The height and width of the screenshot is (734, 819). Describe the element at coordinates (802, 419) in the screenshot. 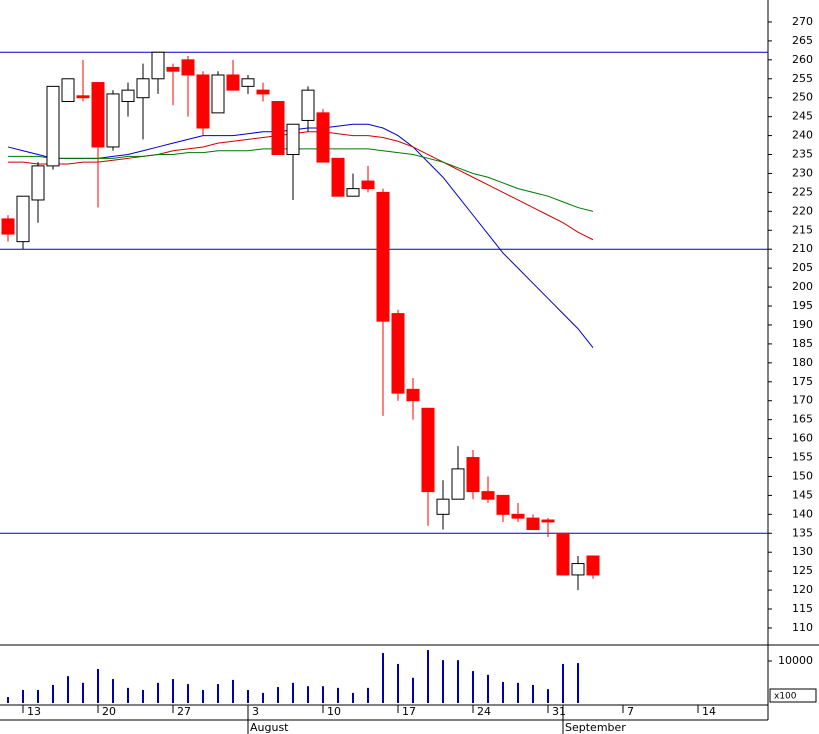

I see `y-tick-label: 165` at that location.